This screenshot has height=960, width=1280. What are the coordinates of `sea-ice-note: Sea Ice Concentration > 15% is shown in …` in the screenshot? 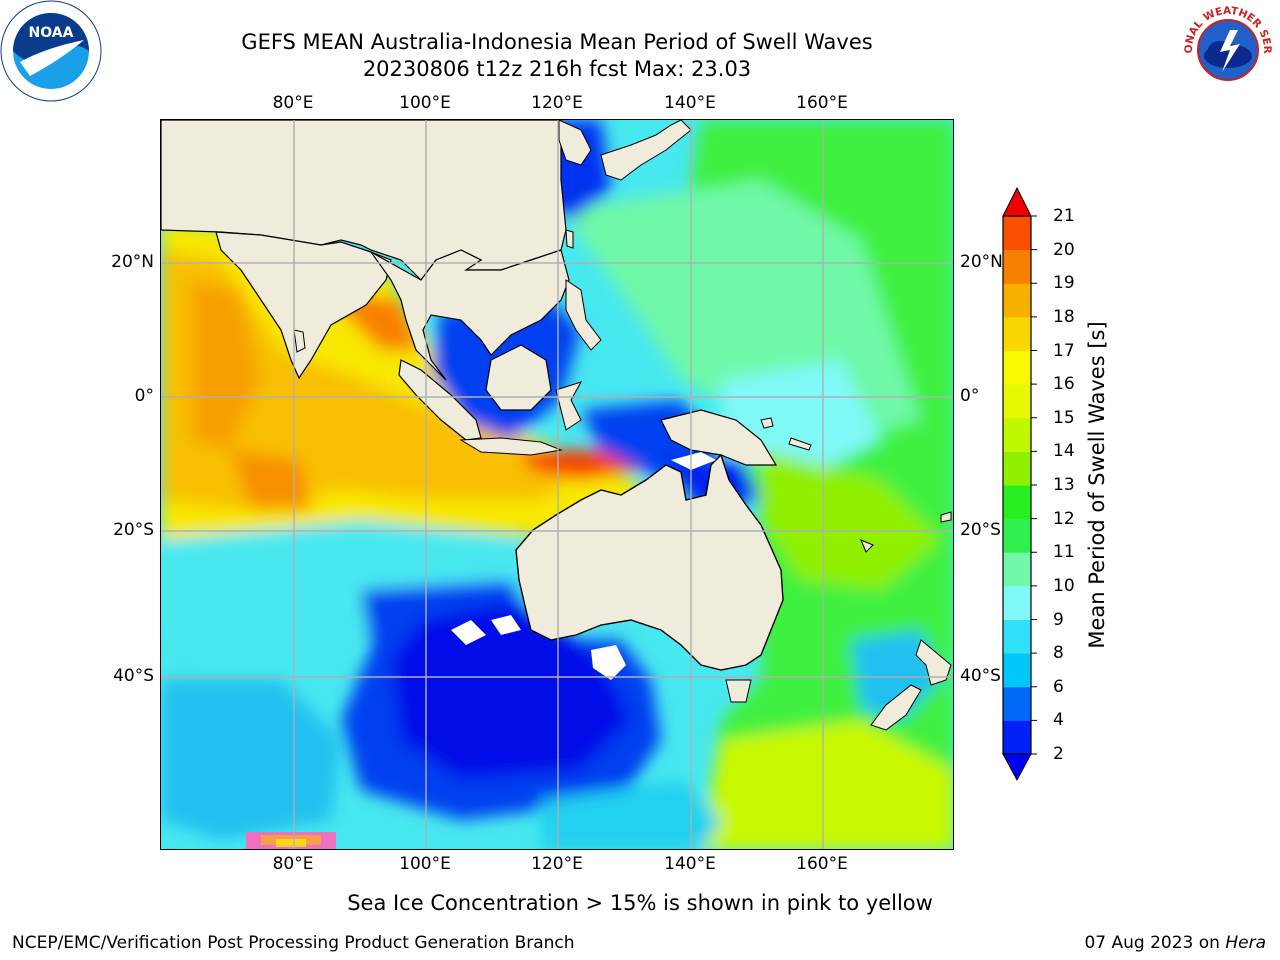 It's located at (640, 903).